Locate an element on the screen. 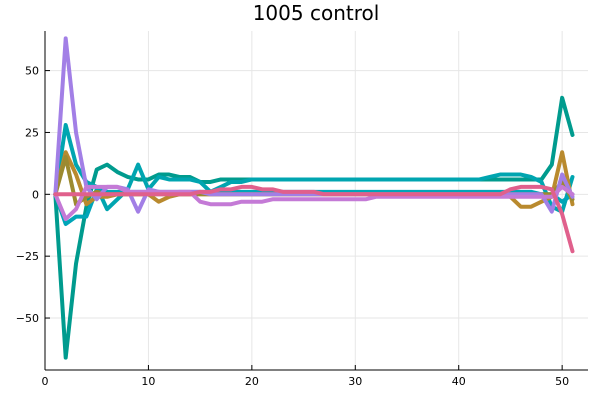  y-tick-label: −25 is located at coordinates (27, 256).